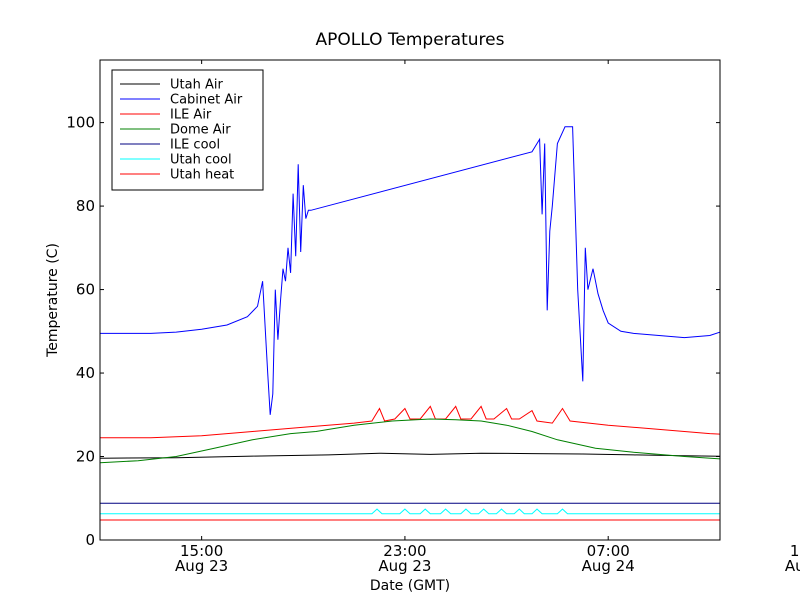  What do you see at coordinates (80, 123) in the screenshot?
I see `y-tick-label: 100` at bounding box center [80, 123].